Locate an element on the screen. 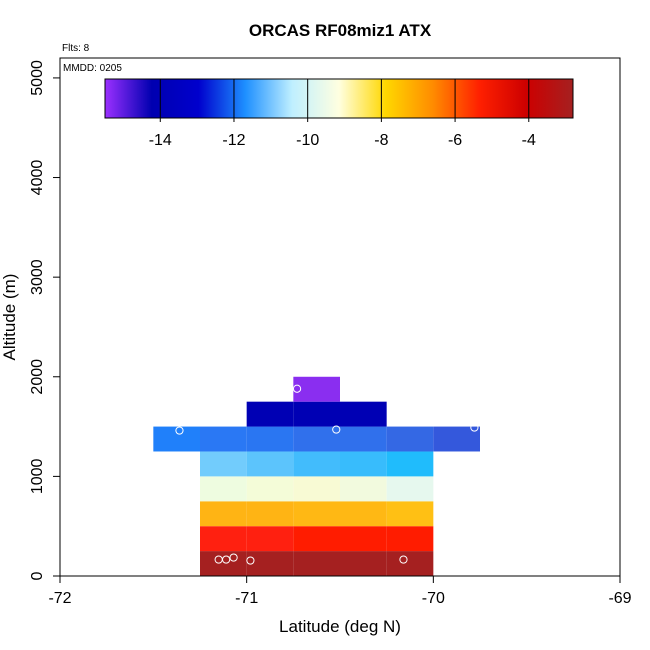 The width and height of the screenshot is (650, 650). y-axis: 0 1000 2000 3000 4000 5000 is located at coordinates (44, 320).